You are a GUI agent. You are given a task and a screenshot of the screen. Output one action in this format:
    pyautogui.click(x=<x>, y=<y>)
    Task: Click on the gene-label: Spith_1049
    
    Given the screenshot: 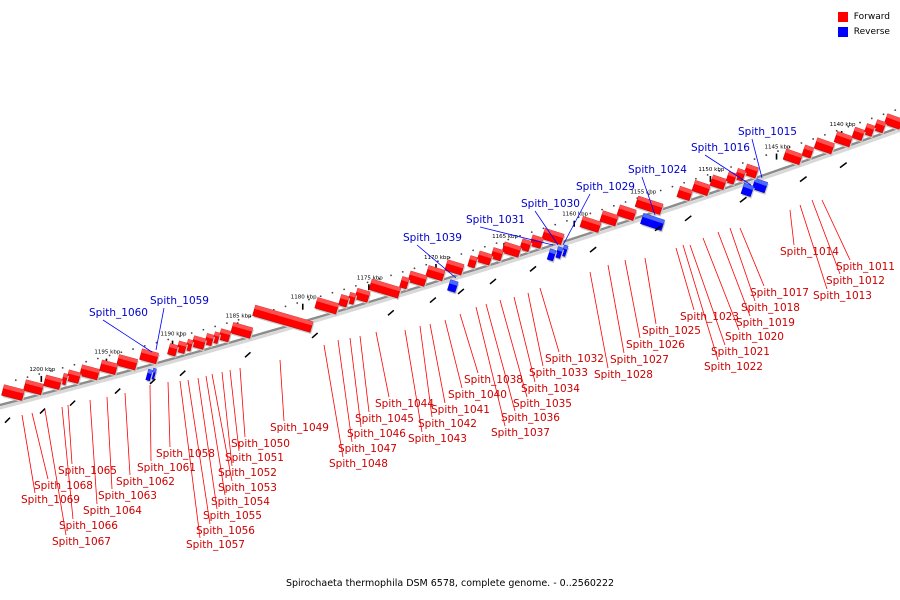 What is the action you would take?
    pyautogui.click(x=299, y=428)
    